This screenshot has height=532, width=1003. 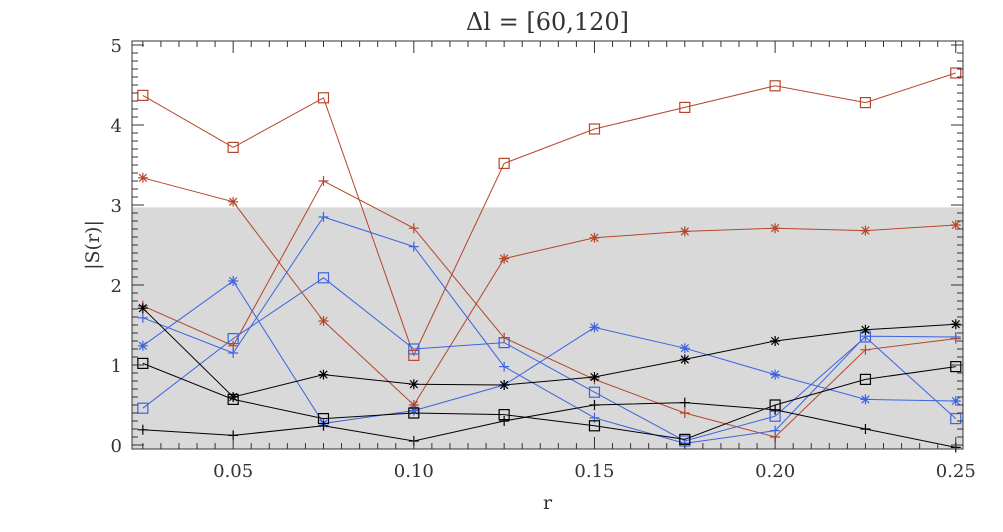 What do you see at coordinates (116, 206) in the screenshot?
I see `y-tick-label: 3` at bounding box center [116, 206].